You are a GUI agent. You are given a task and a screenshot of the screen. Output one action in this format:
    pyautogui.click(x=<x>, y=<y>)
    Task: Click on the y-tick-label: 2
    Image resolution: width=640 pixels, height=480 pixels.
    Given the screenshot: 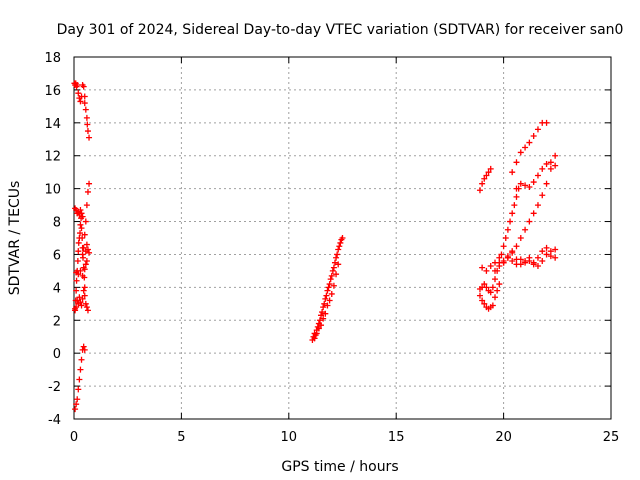 What is the action you would take?
    pyautogui.click(x=57, y=321)
    